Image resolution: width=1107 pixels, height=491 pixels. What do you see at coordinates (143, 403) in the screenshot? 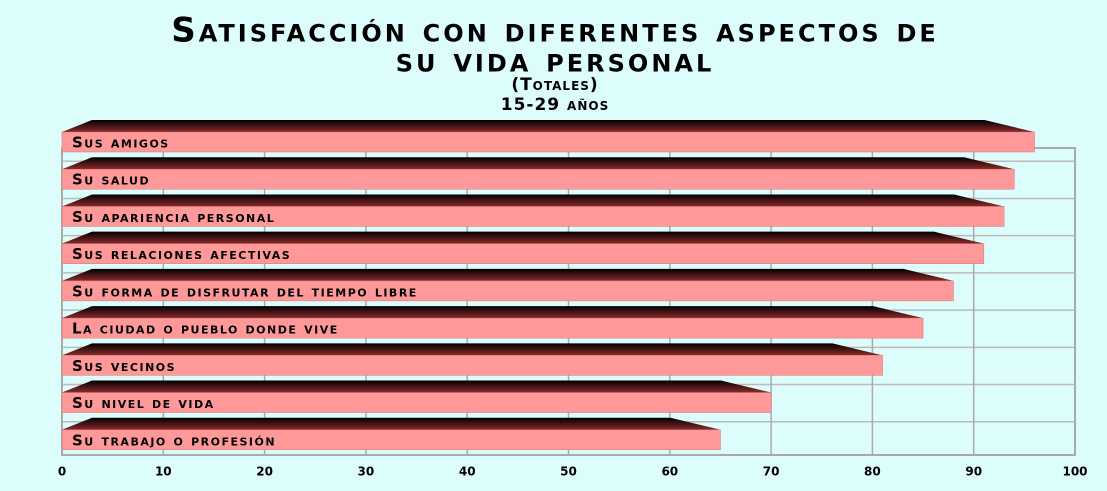
I see `category-label: Su nivel de vida` at bounding box center [143, 403].